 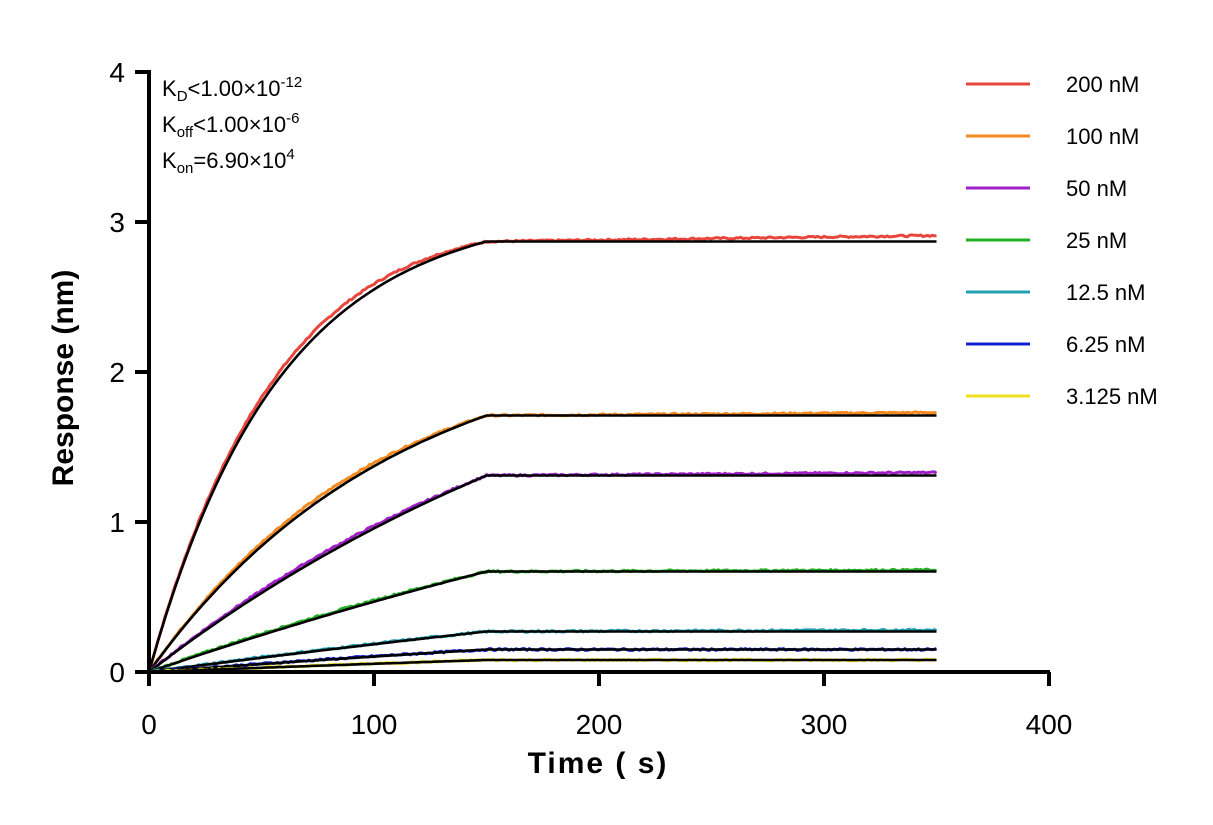 I want to click on x-tick-label: 300, so click(x=824, y=724).